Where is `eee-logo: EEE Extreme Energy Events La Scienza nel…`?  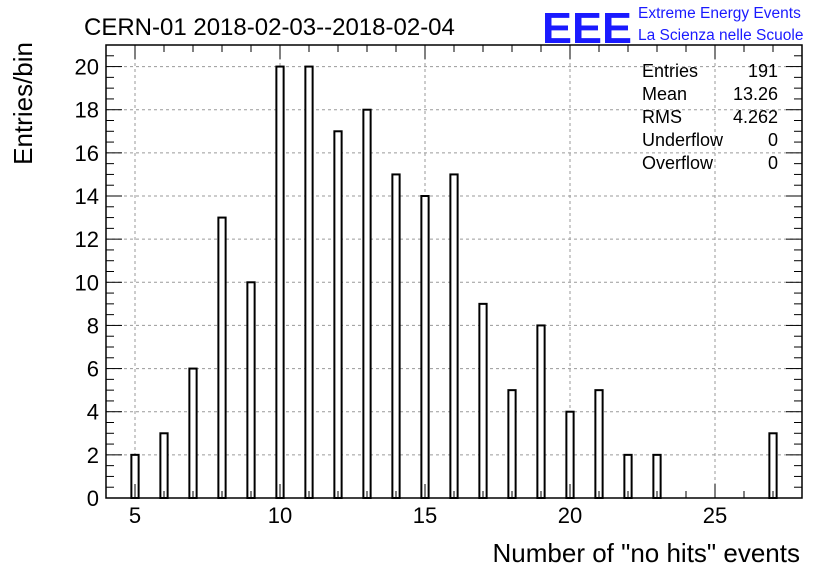
eee-logo: EEE Extreme Energy Events La Scienza nel… is located at coordinates (672, 28).